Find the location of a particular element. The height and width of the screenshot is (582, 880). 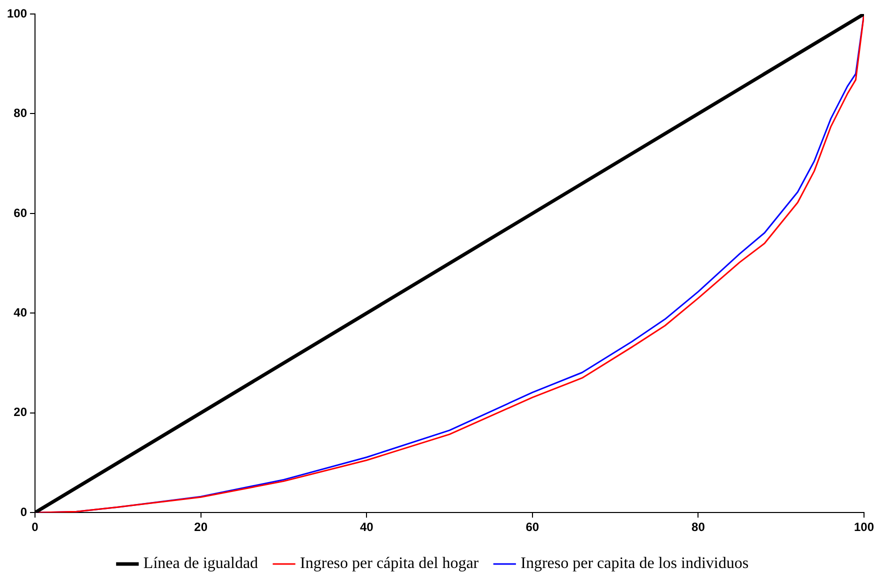

x-tick-label: 0 is located at coordinates (35, 527).